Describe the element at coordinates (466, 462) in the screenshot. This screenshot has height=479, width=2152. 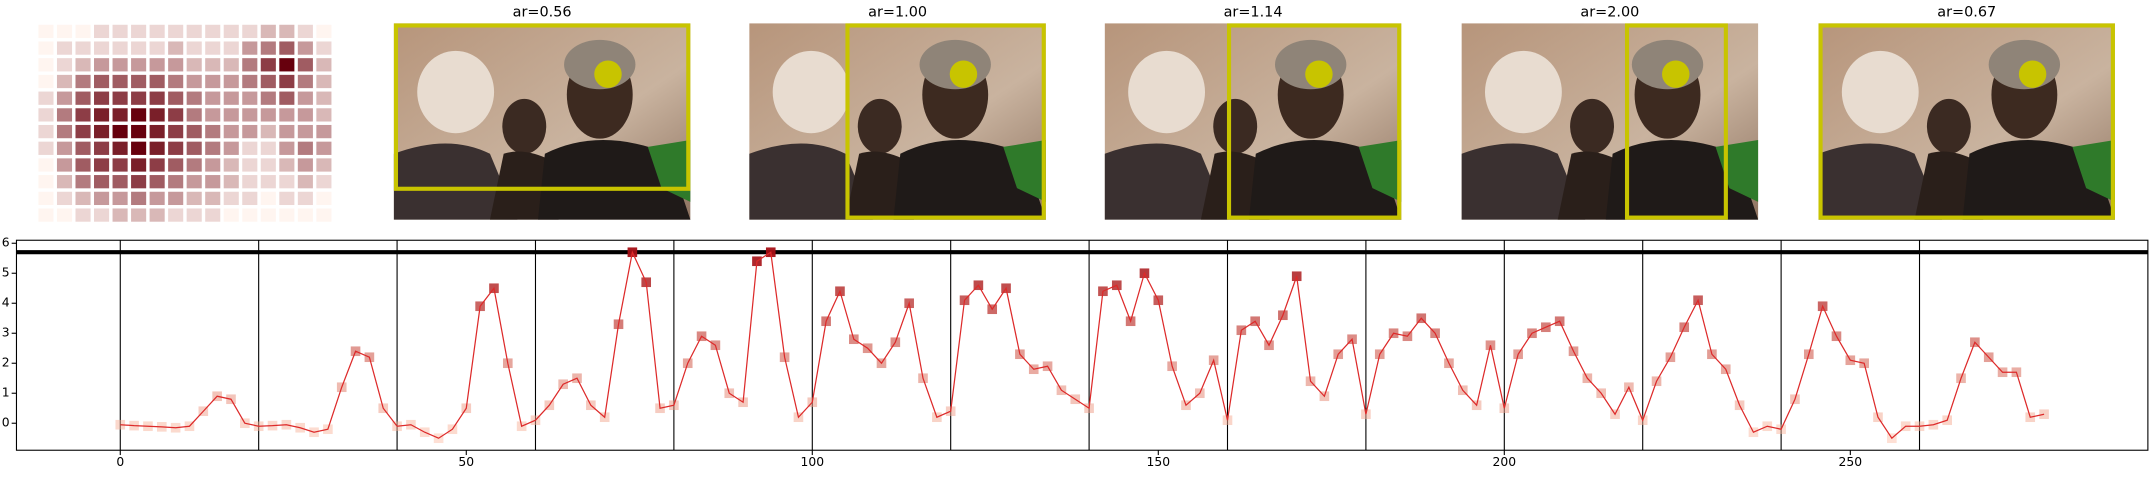
I see `x-tick-label: 50` at that location.